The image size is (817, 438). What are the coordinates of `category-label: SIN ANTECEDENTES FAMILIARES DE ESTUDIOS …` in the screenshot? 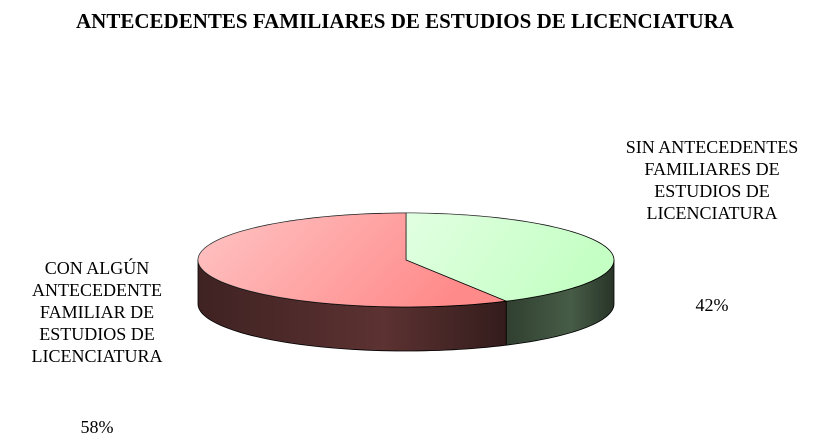 It's located at (712, 180).